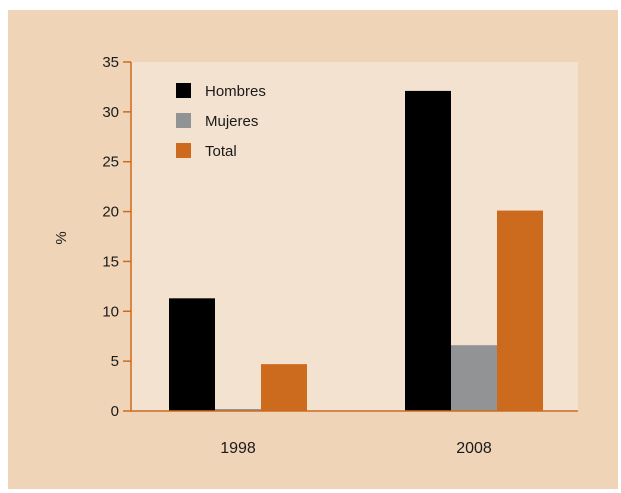  Describe the element at coordinates (110, 62) in the screenshot. I see `y-tick-label-35: 35` at that location.